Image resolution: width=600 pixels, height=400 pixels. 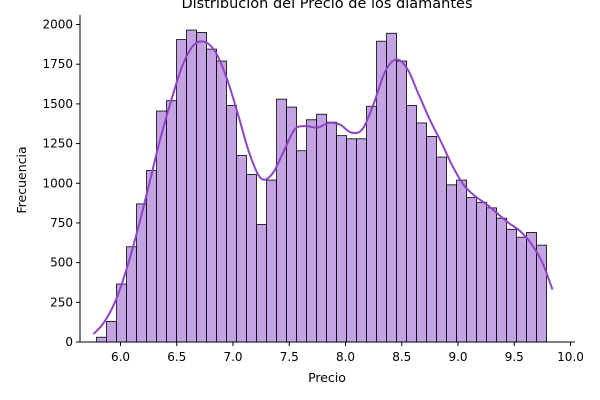 What do you see at coordinates (57, 104) in the screenshot?
I see `y-tick-label: 1500` at bounding box center [57, 104].